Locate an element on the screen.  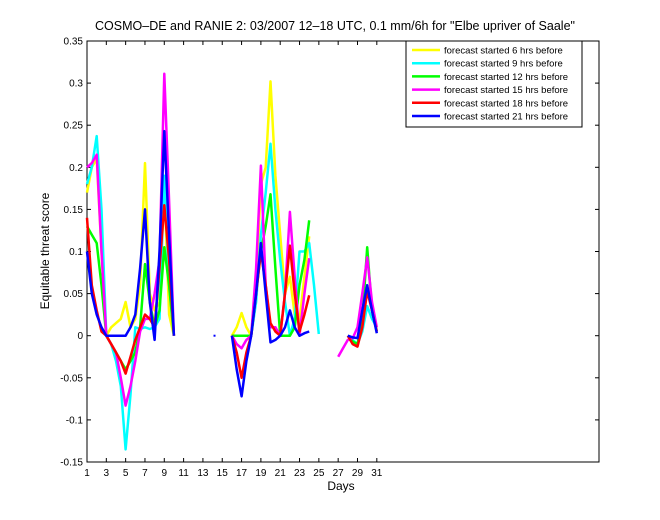
y-tick-label: 0.05 is located at coordinates (74, 294).